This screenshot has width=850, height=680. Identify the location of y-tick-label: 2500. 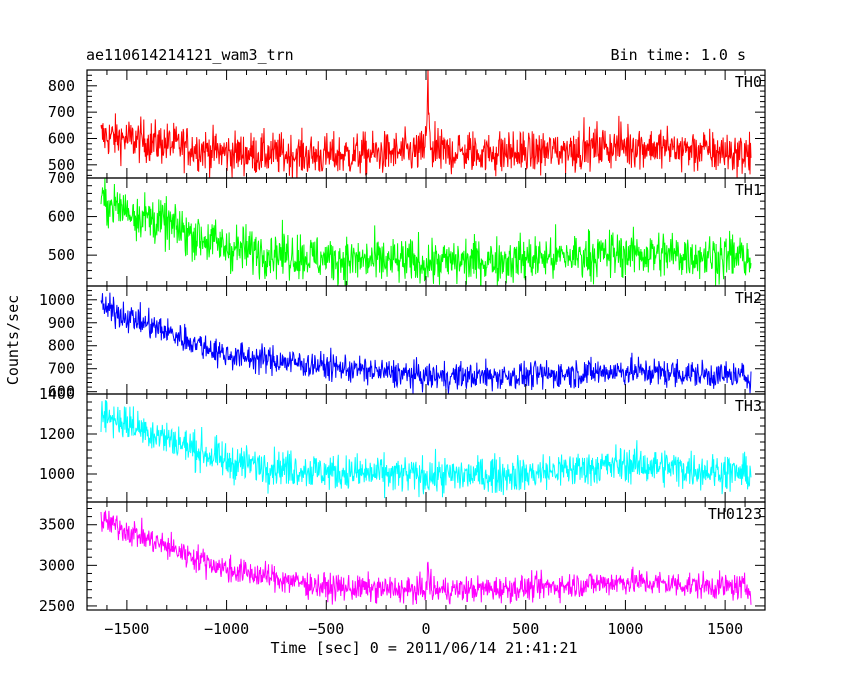
(57, 606).